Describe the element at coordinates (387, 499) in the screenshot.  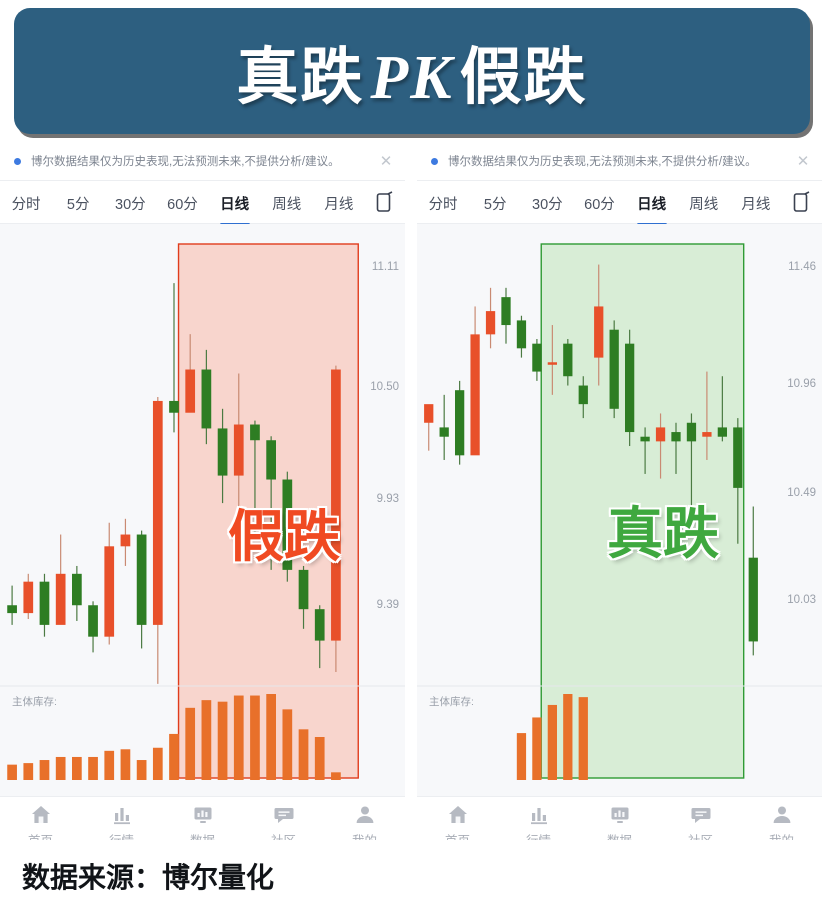
I see `price-axis-label: 9.93` at that location.